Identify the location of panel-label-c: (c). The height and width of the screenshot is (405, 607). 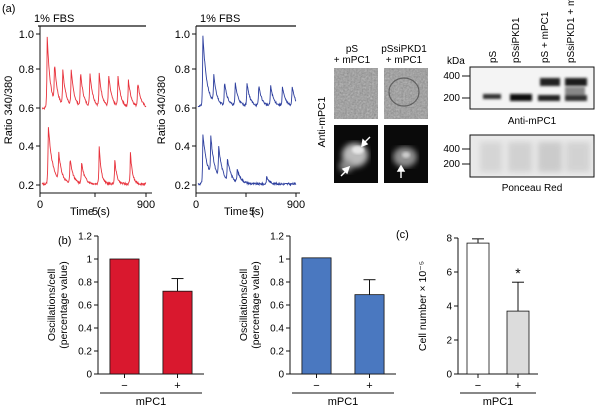
(402, 235).